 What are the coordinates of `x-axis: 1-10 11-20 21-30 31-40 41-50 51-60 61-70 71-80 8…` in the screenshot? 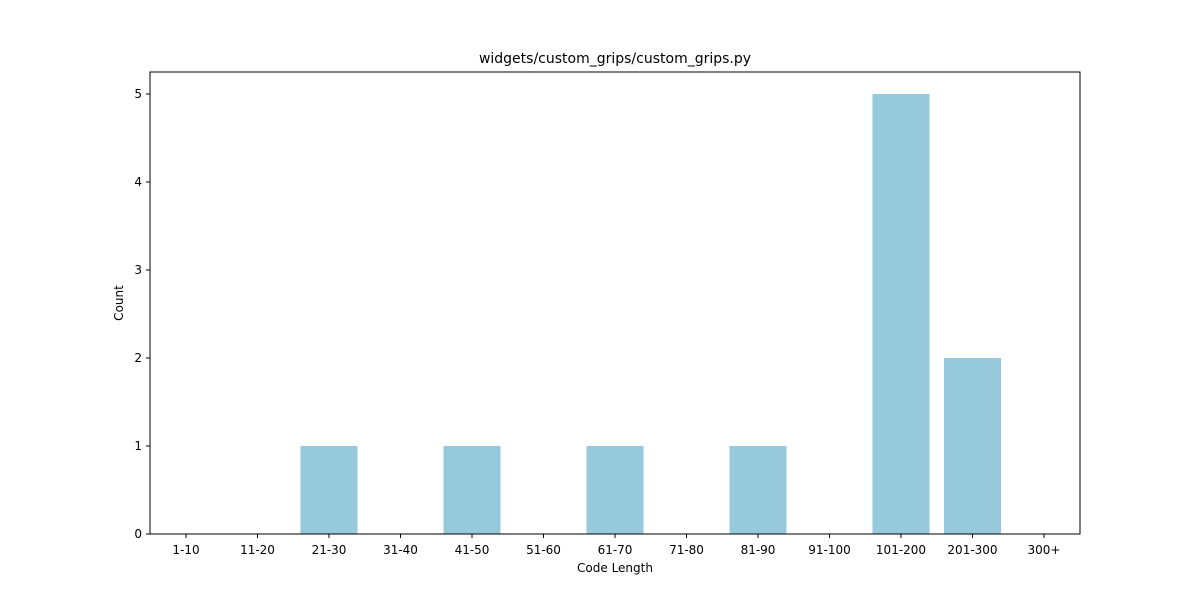 It's located at (616, 545).